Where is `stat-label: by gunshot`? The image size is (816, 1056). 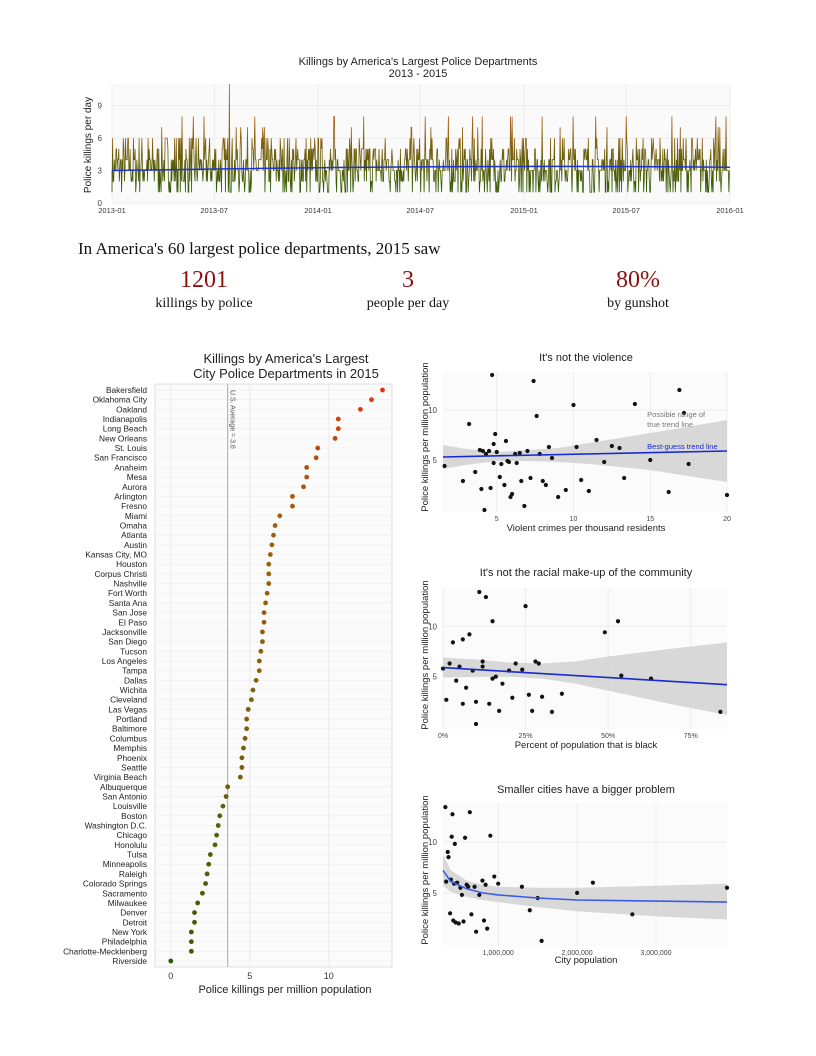
stat-label: by gunshot is located at coordinates (638, 303).